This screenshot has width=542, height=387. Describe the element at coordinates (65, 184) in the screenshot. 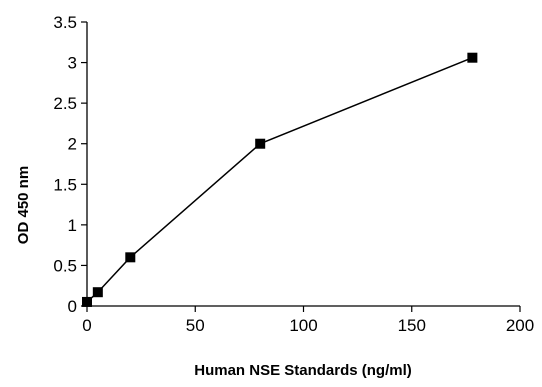

I see `y-tick-label: 1.5` at that location.